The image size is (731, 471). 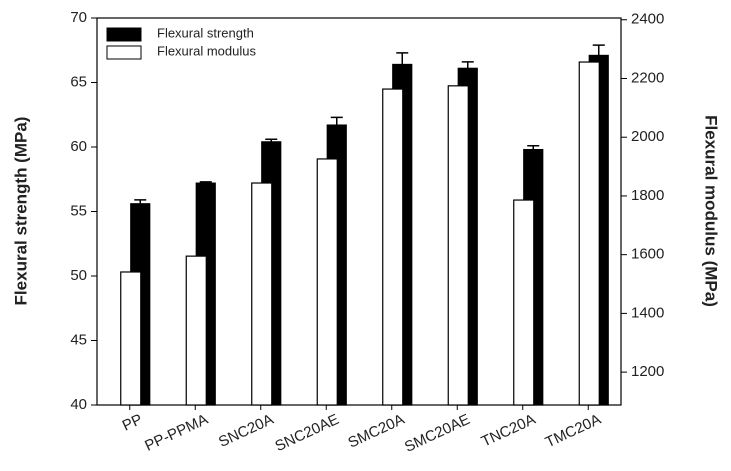 What do you see at coordinates (78, 81) in the screenshot?
I see `y-tick-label: 65` at bounding box center [78, 81].